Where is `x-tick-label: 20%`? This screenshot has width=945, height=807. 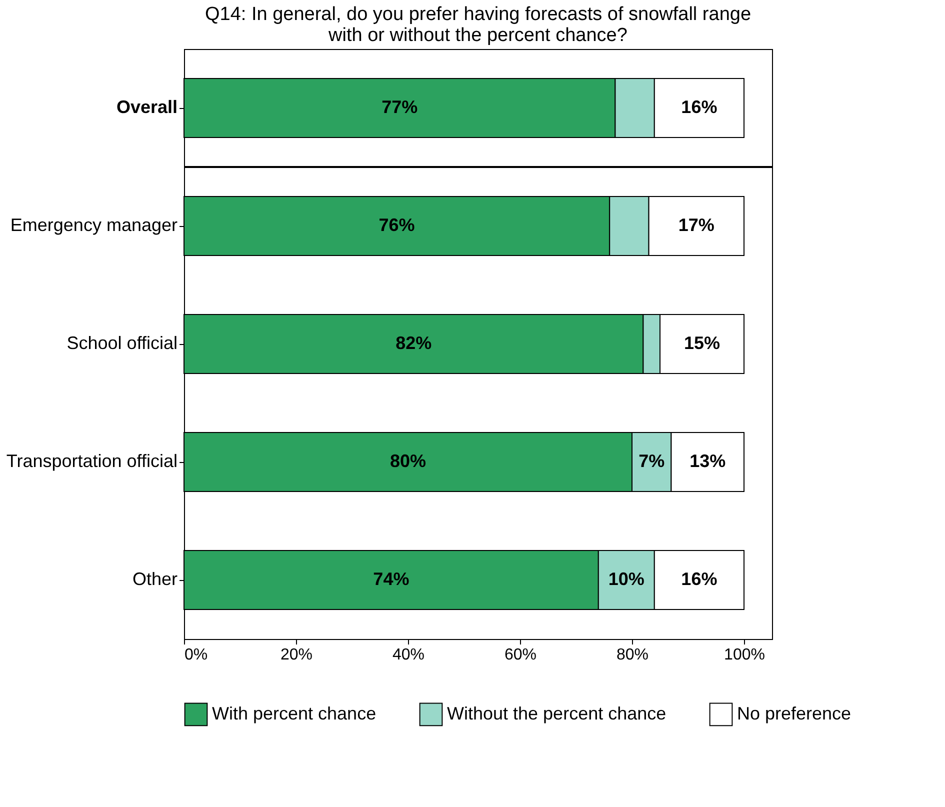
x-tick-label: 20% is located at coordinates (296, 655).